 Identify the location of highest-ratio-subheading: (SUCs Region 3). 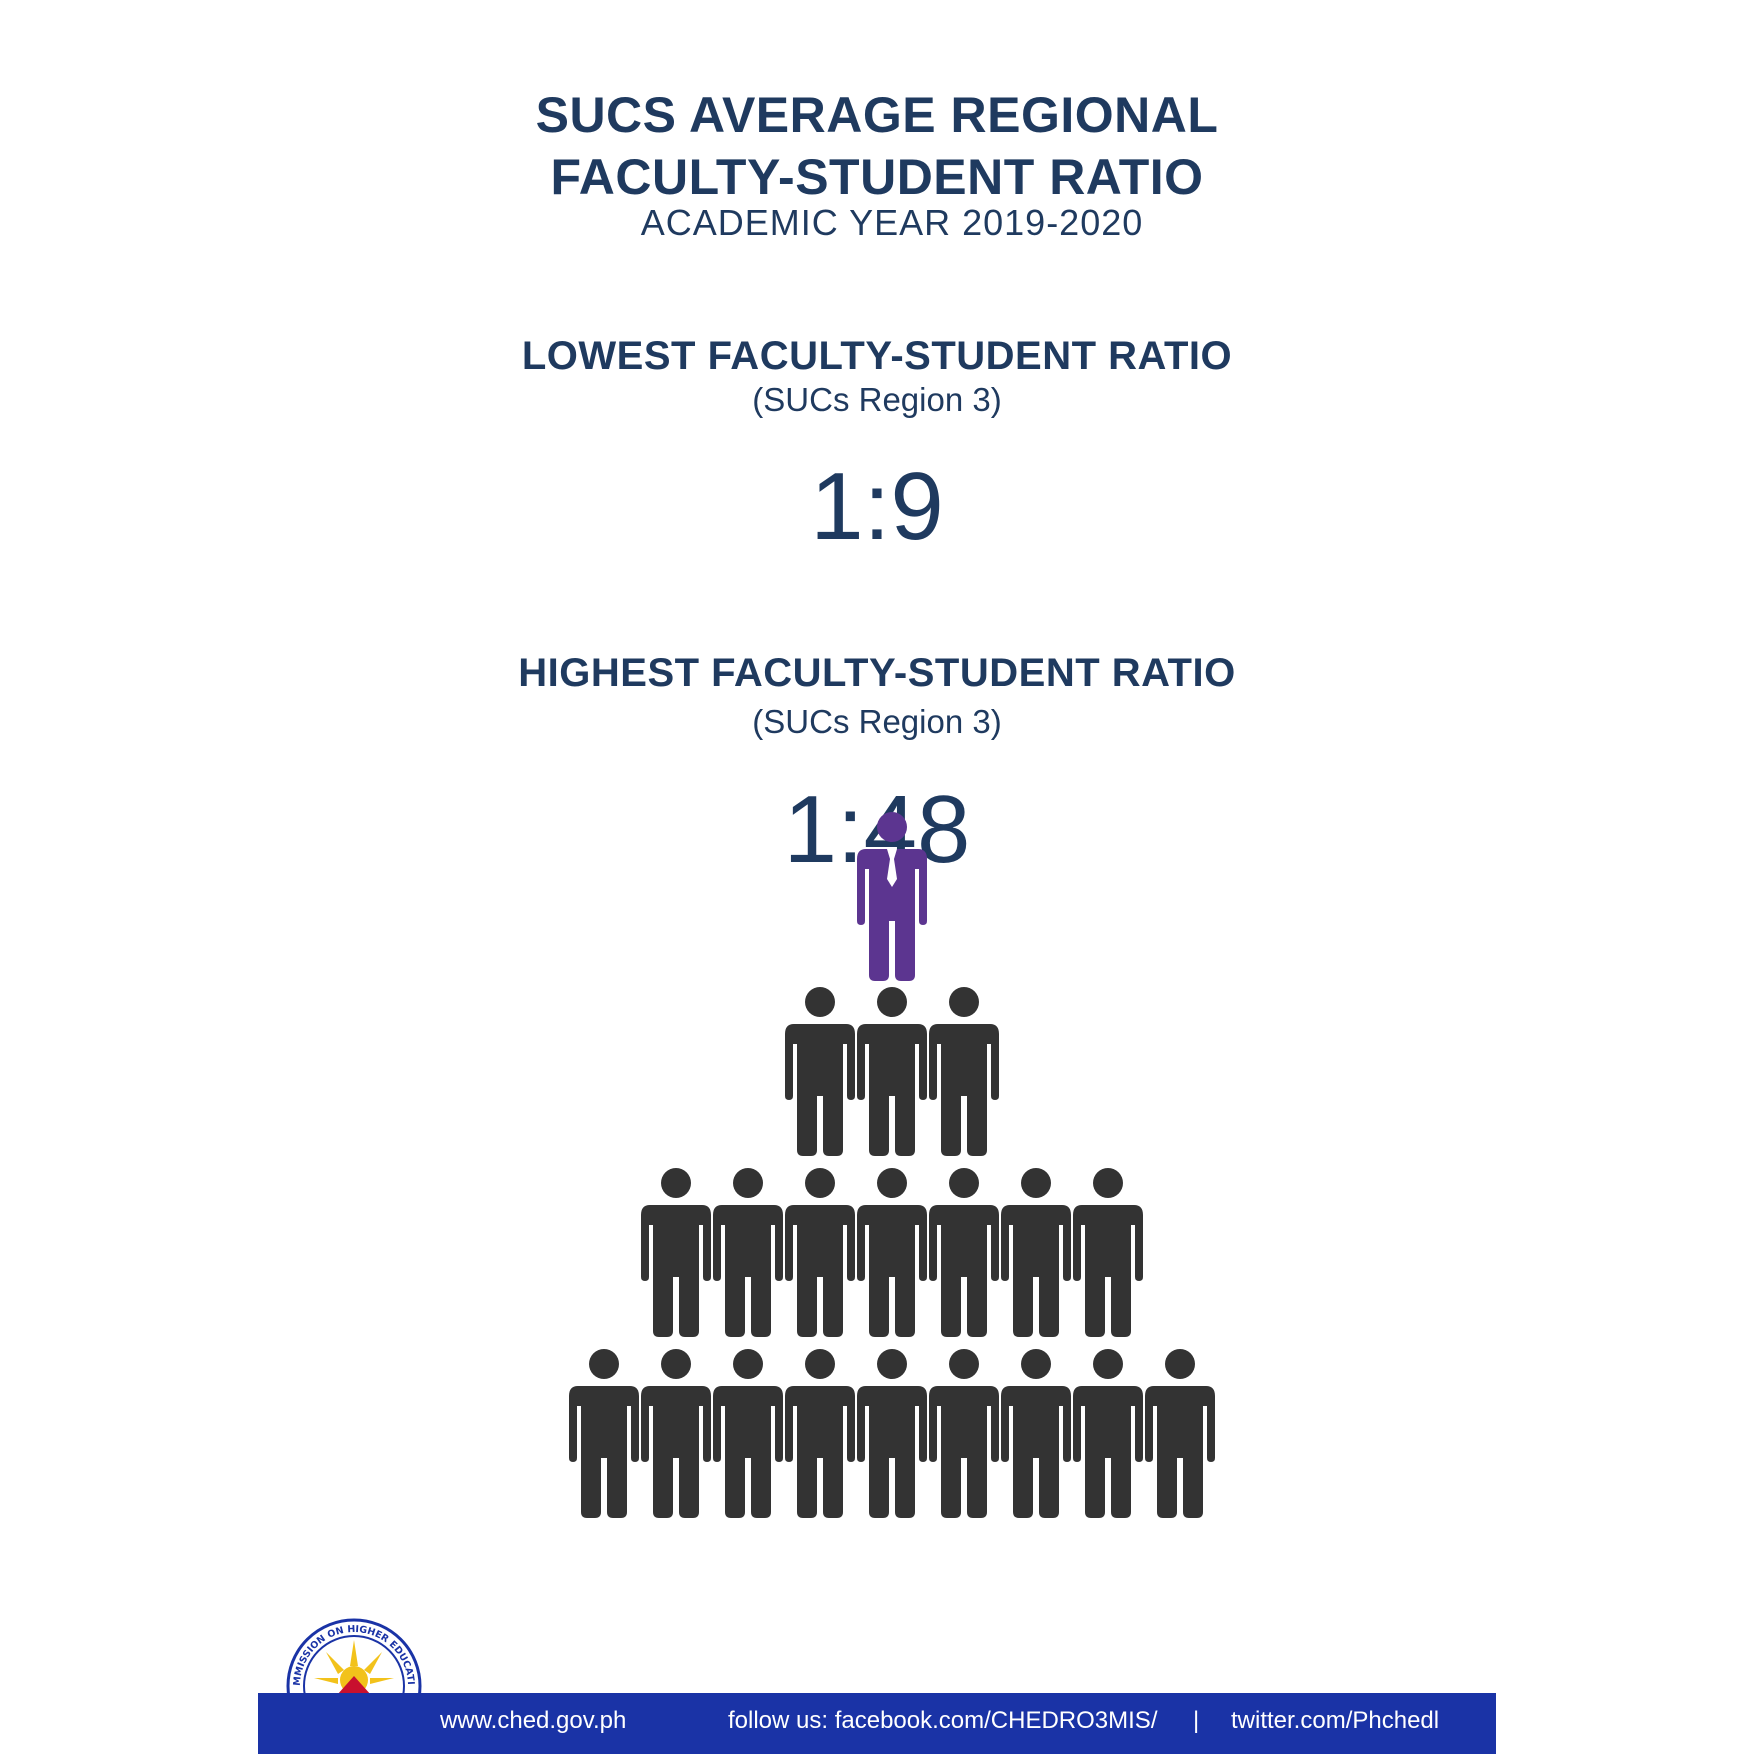
(877, 721).